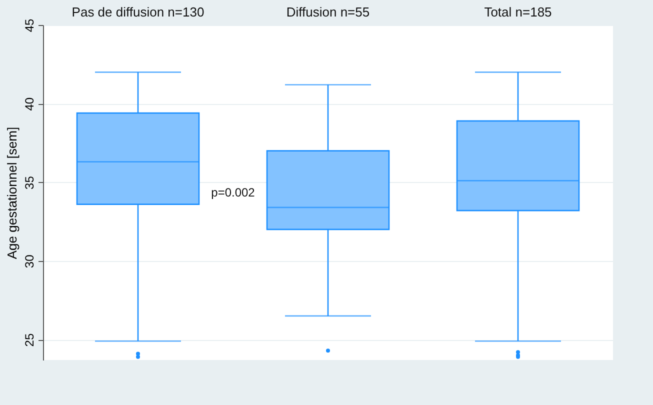  What do you see at coordinates (518, 12) in the screenshot?
I see `x-tick-label: Total n=185` at bounding box center [518, 12].